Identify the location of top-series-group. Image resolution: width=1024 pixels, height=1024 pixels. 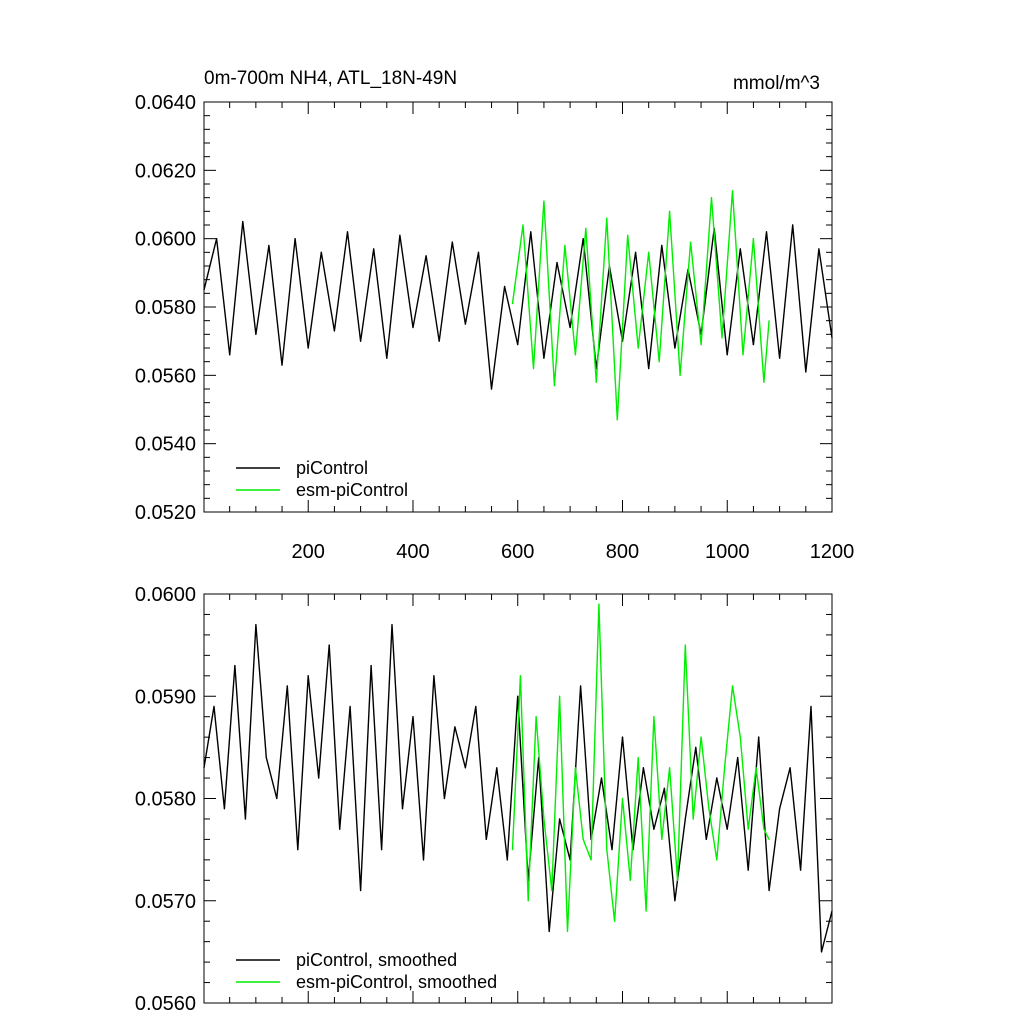
(518, 305).